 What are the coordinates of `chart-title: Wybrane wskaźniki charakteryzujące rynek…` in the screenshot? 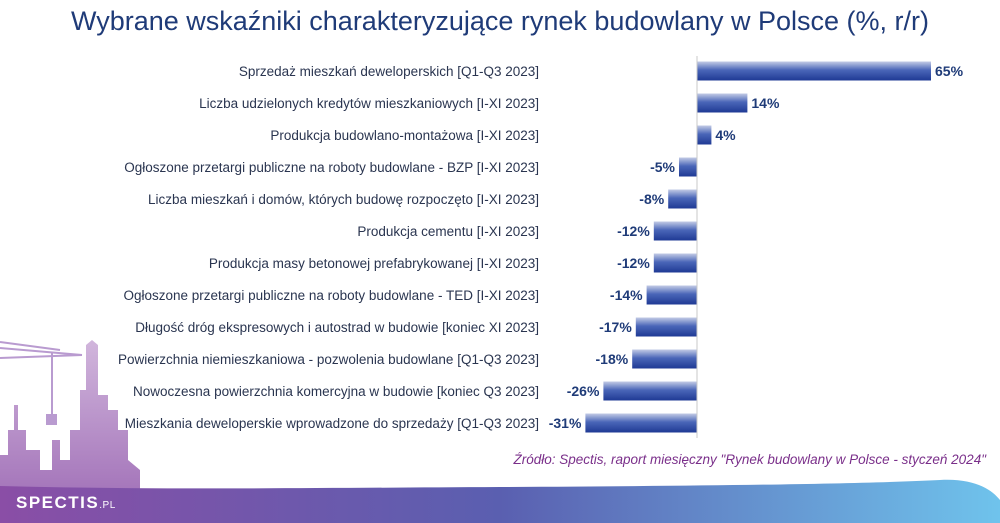 It's located at (500, 21).